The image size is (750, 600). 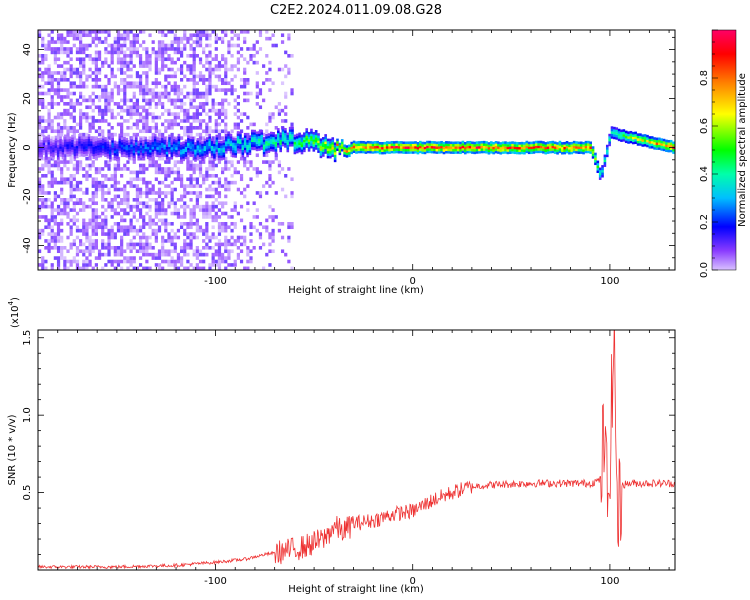 What do you see at coordinates (708, 153) in the screenshot?
I see `colorbar-ticks: 0.00.20.40.60.8` at bounding box center [708, 153].